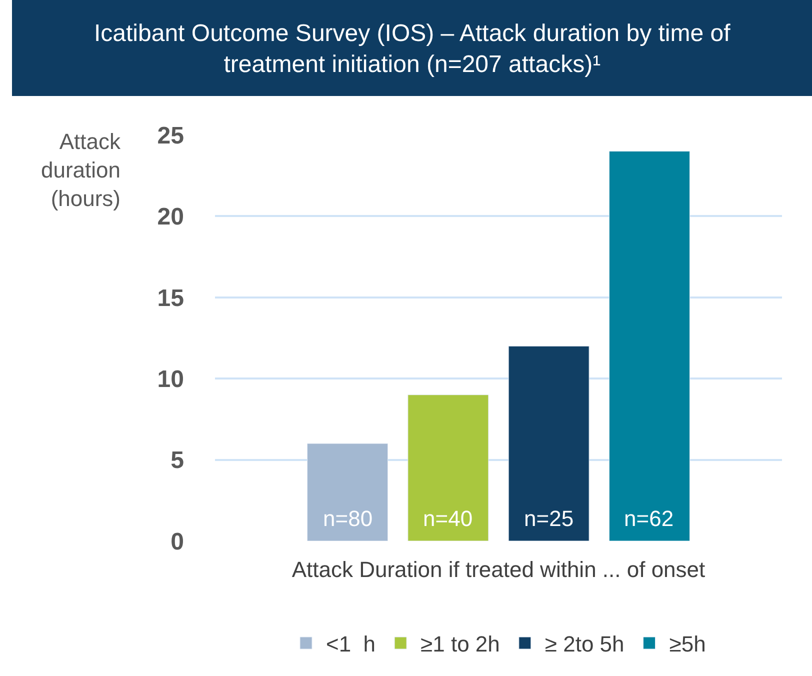 Image resolution: width=812 pixels, height=676 pixels. I want to click on annotation: n=62, so click(649, 518).